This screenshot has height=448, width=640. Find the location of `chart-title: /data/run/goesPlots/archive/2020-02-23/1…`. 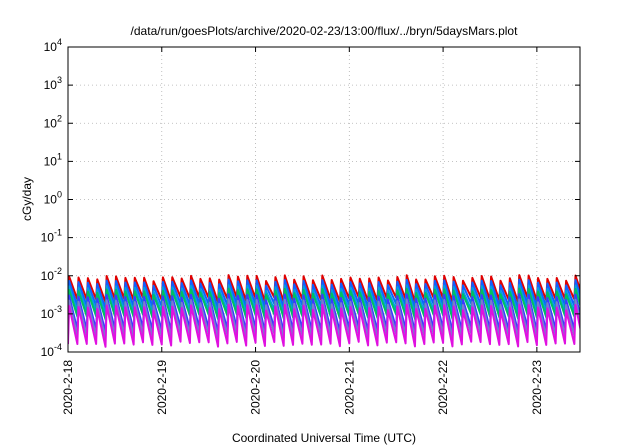

chart-title: /data/run/goesPlots/archive/2020-02-23/1… is located at coordinates (325, 31).